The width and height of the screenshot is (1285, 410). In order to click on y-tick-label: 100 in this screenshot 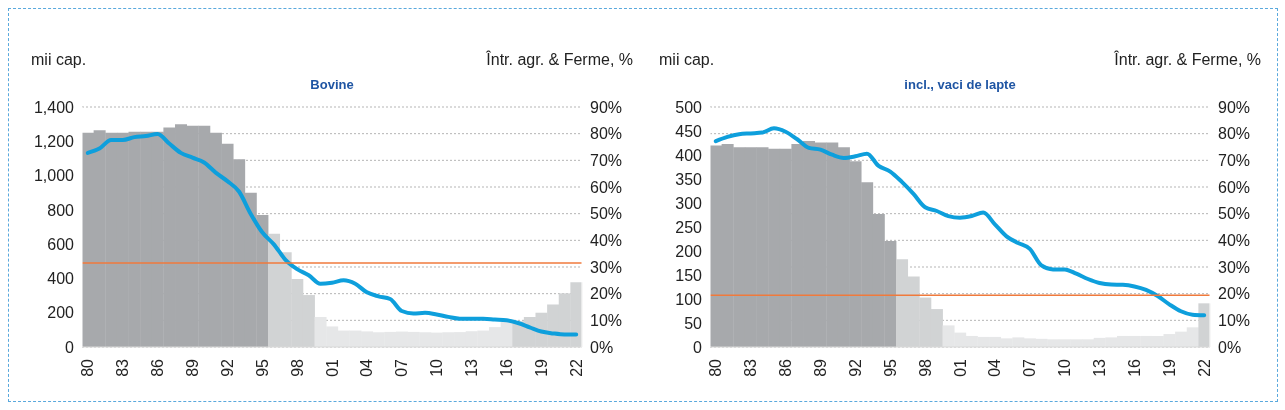, I will do `click(689, 299)`.